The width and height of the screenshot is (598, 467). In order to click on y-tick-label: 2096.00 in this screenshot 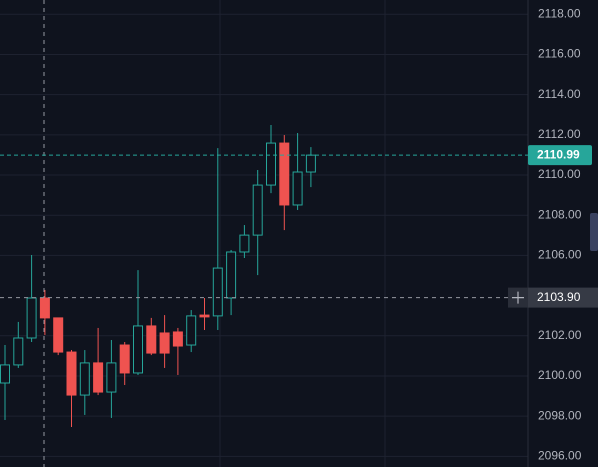, I will do `click(560, 456)`.